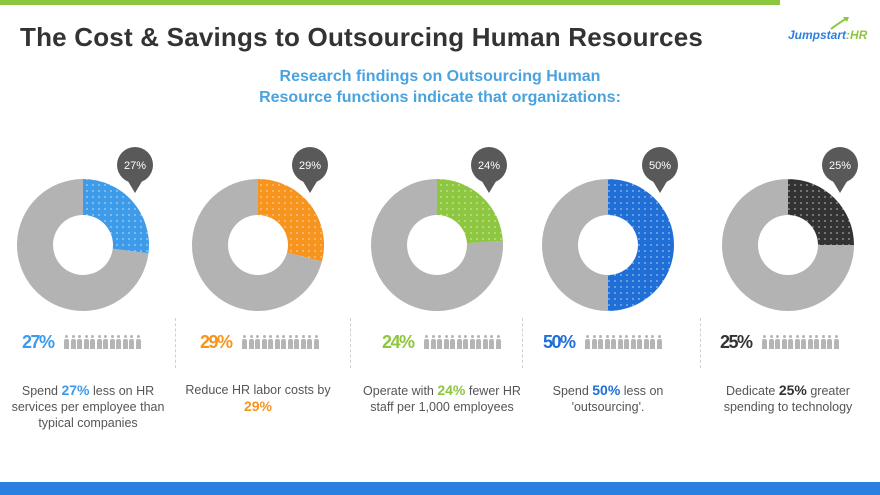 The width and height of the screenshot is (880, 495). I want to click on callout-marker-4: 50%, so click(660, 170).